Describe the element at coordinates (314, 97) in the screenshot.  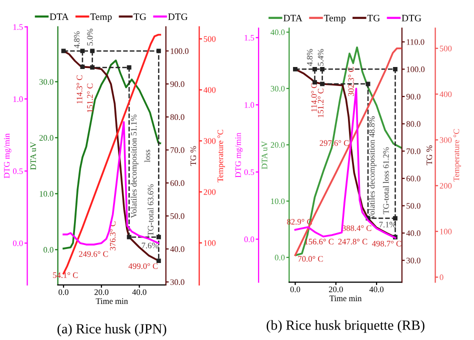
I see `annotation: 114.0° C` at that location.